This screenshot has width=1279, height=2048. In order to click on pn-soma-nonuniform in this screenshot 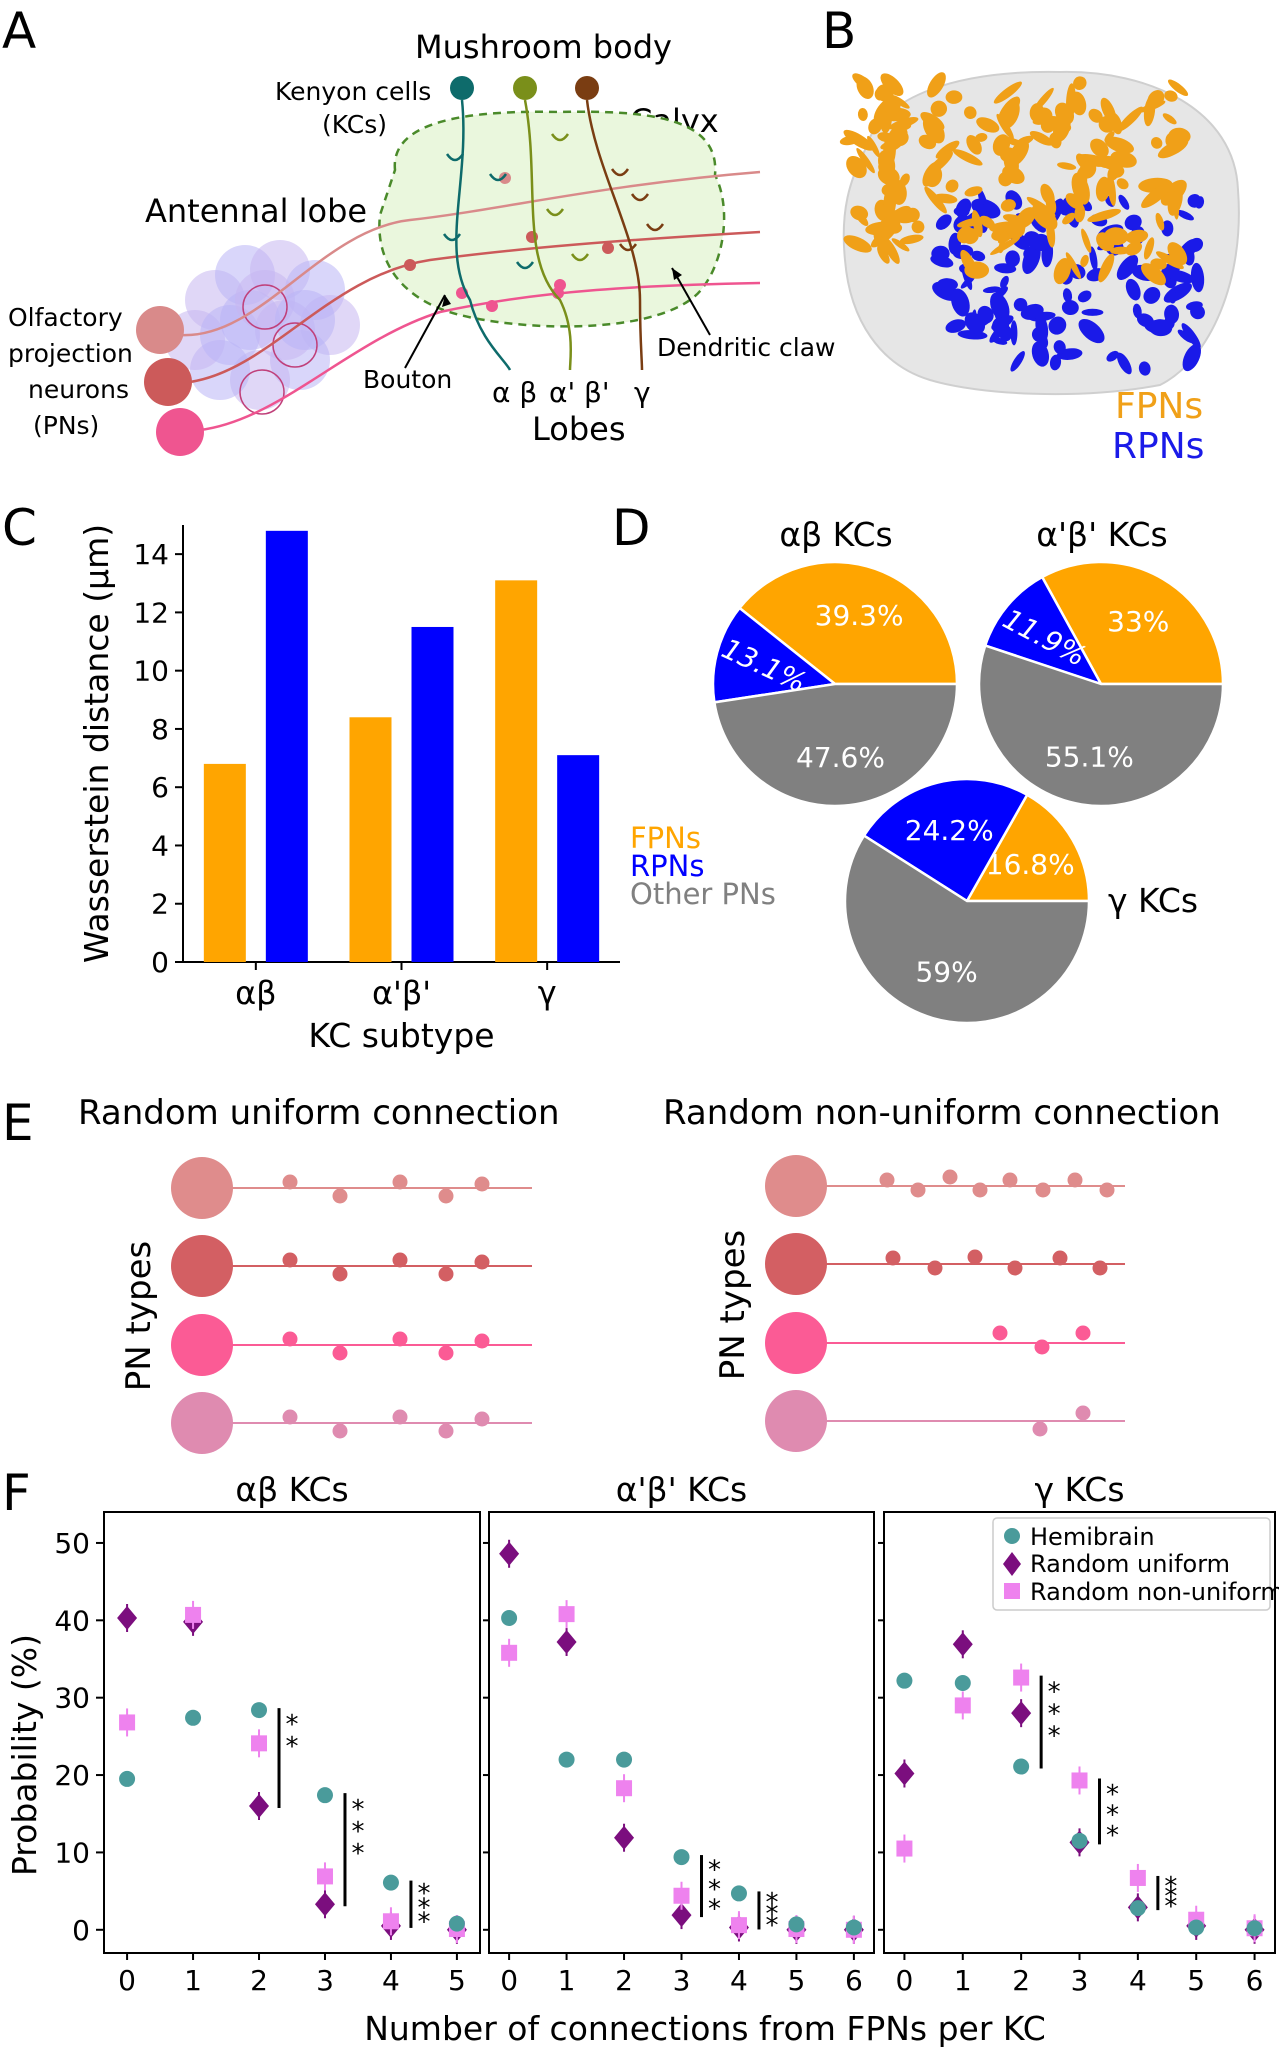, I will do `click(796, 1264)`.